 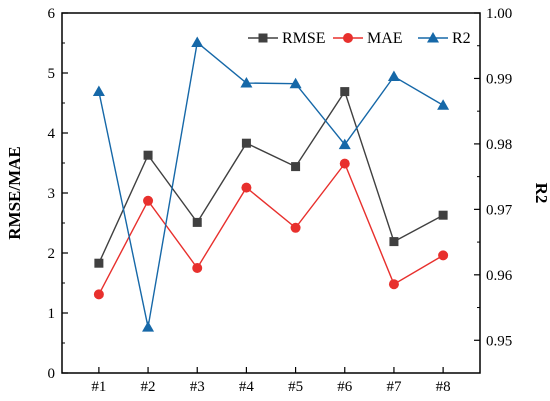 I want to click on y-right-tick-label: 0.95, so click(x=499, y=341).